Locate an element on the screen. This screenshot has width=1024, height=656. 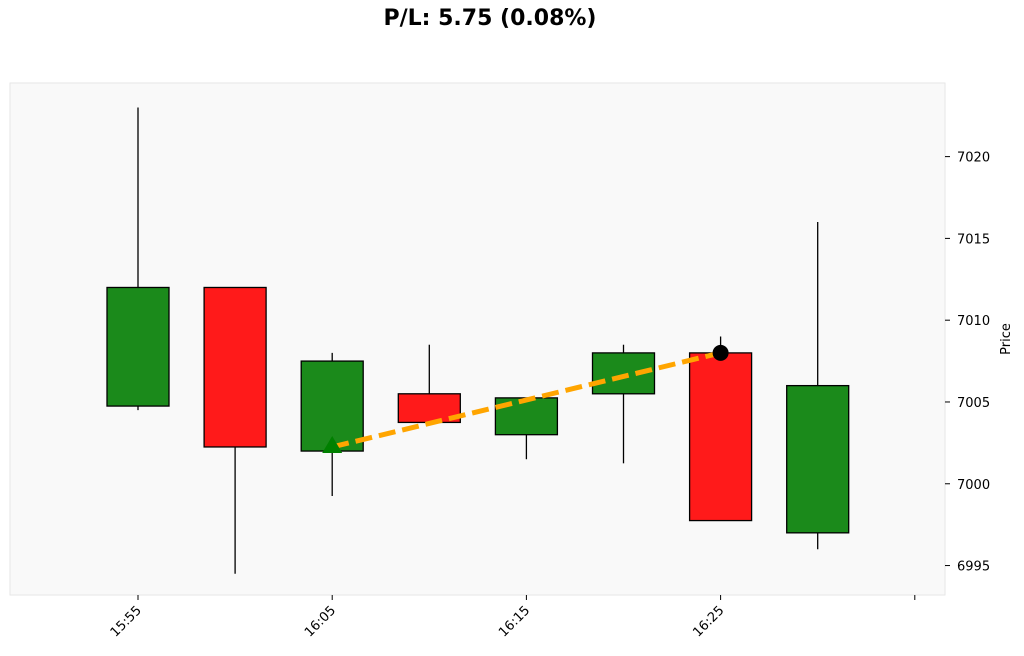
y-tick-label: 7015 is located at coordinates (973, 239).